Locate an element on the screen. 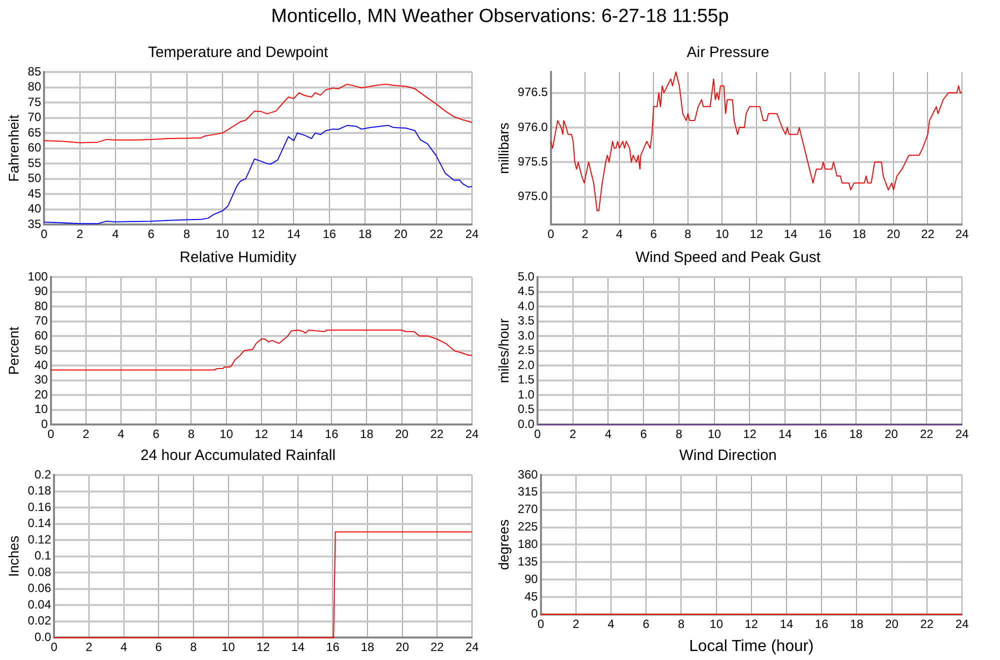 The image size is (1000, 660). chart-title: 24 hour Accumulated Rainfall is located at coordinates (238, 455).